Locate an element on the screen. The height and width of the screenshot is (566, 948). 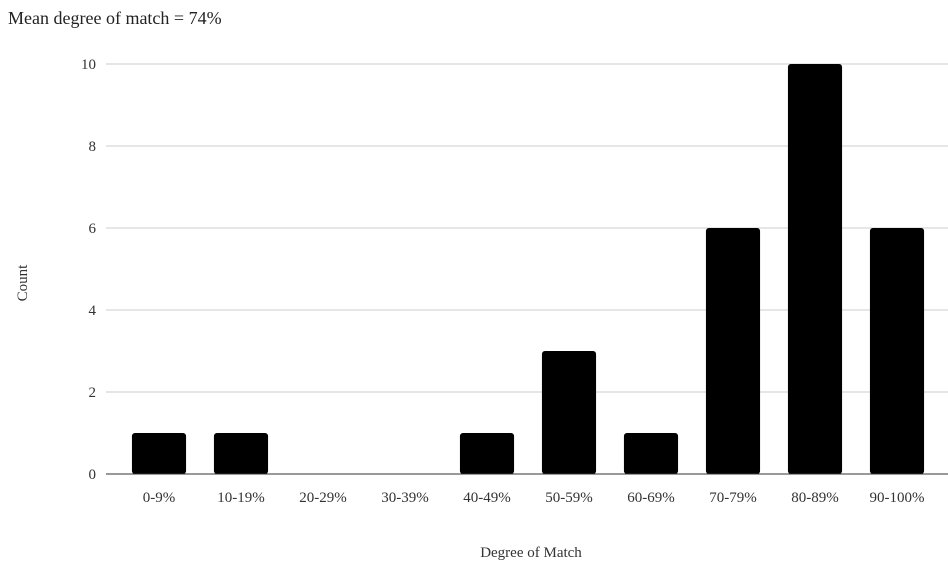
y-tick-label: 0 is located at coordinates (93, 475).